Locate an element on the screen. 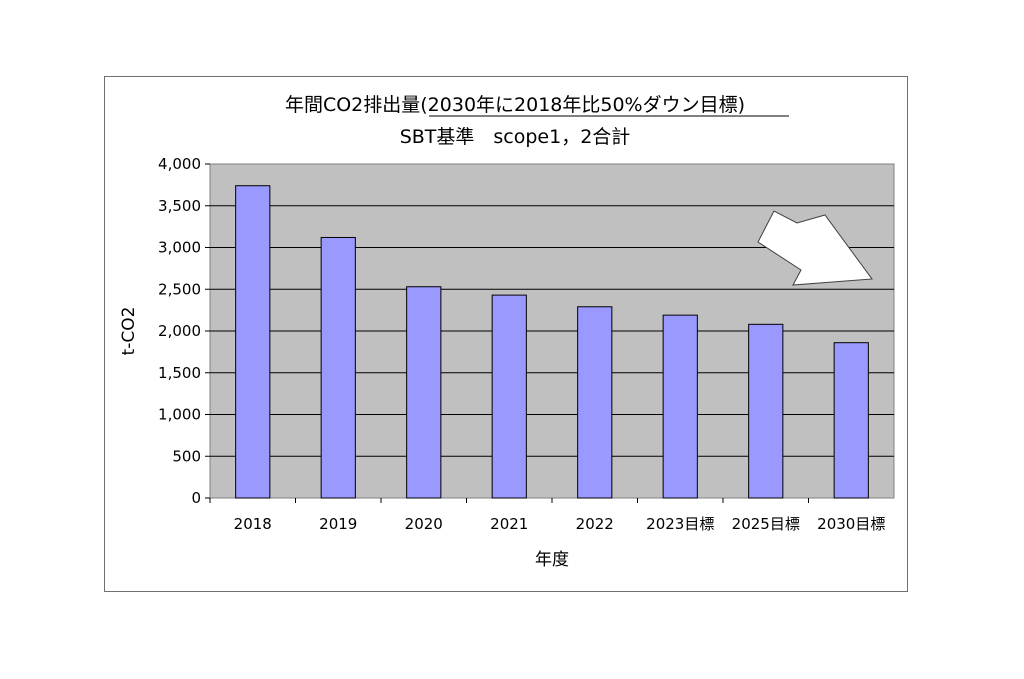 The image size is (1024, 679). bar-2019 is located at coordinates (338, 367).